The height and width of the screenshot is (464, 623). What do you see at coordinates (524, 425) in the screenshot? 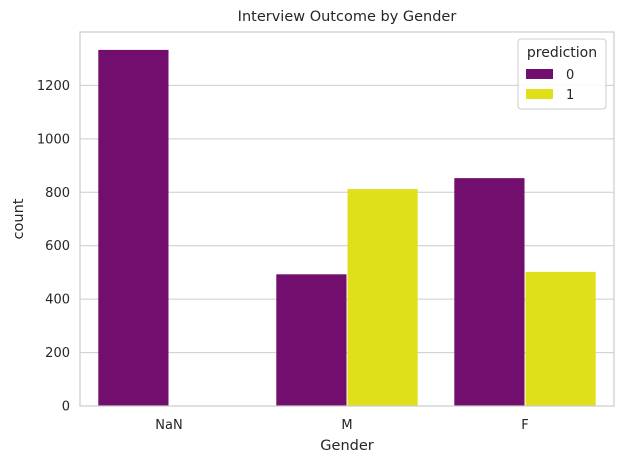
I see `x-tick-label: F` at bounding box center [524, 425].